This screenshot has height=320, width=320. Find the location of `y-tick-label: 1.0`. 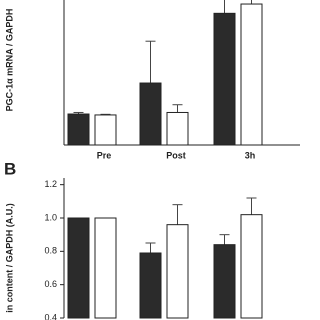

y-tick-label: 1.0 is located at coordinates (50, 217).